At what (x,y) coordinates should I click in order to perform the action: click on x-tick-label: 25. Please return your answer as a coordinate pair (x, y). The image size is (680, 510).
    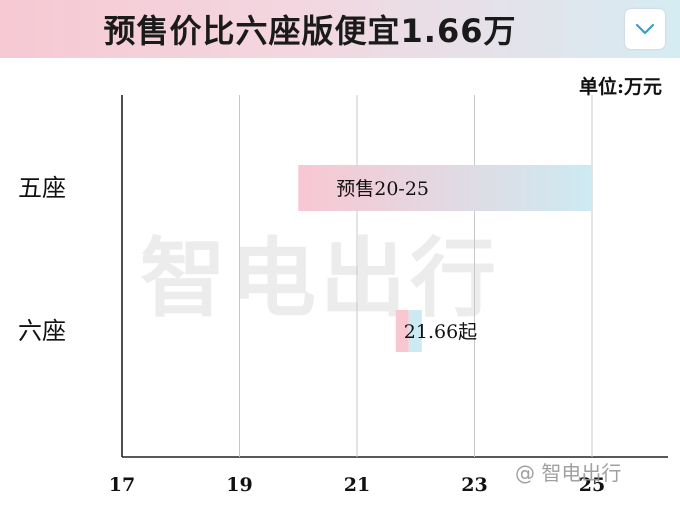
    Looking at the image, I should click on (592, 485).